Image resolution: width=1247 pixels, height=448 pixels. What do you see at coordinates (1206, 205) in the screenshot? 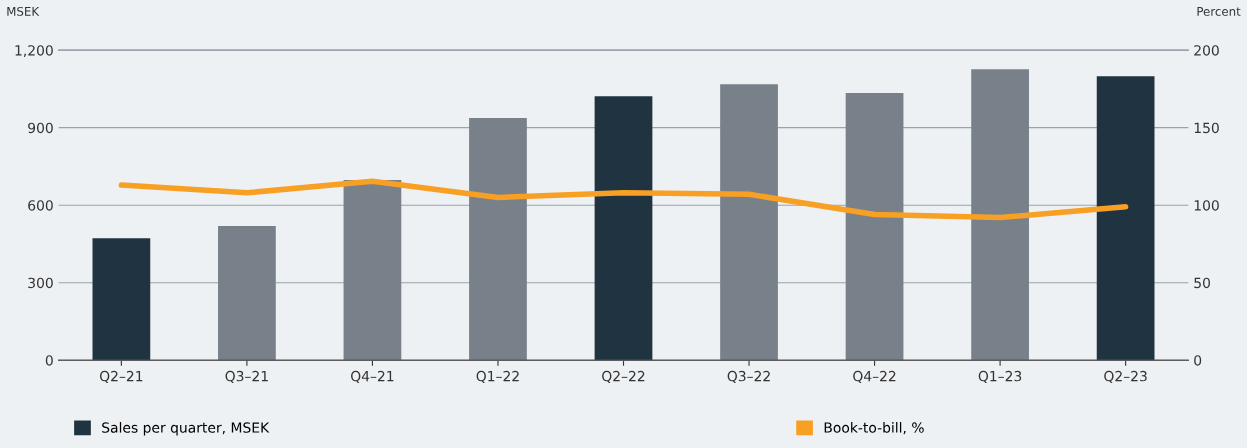
I see `y2-tick-label: 100` at bounding box center [1206, 205].